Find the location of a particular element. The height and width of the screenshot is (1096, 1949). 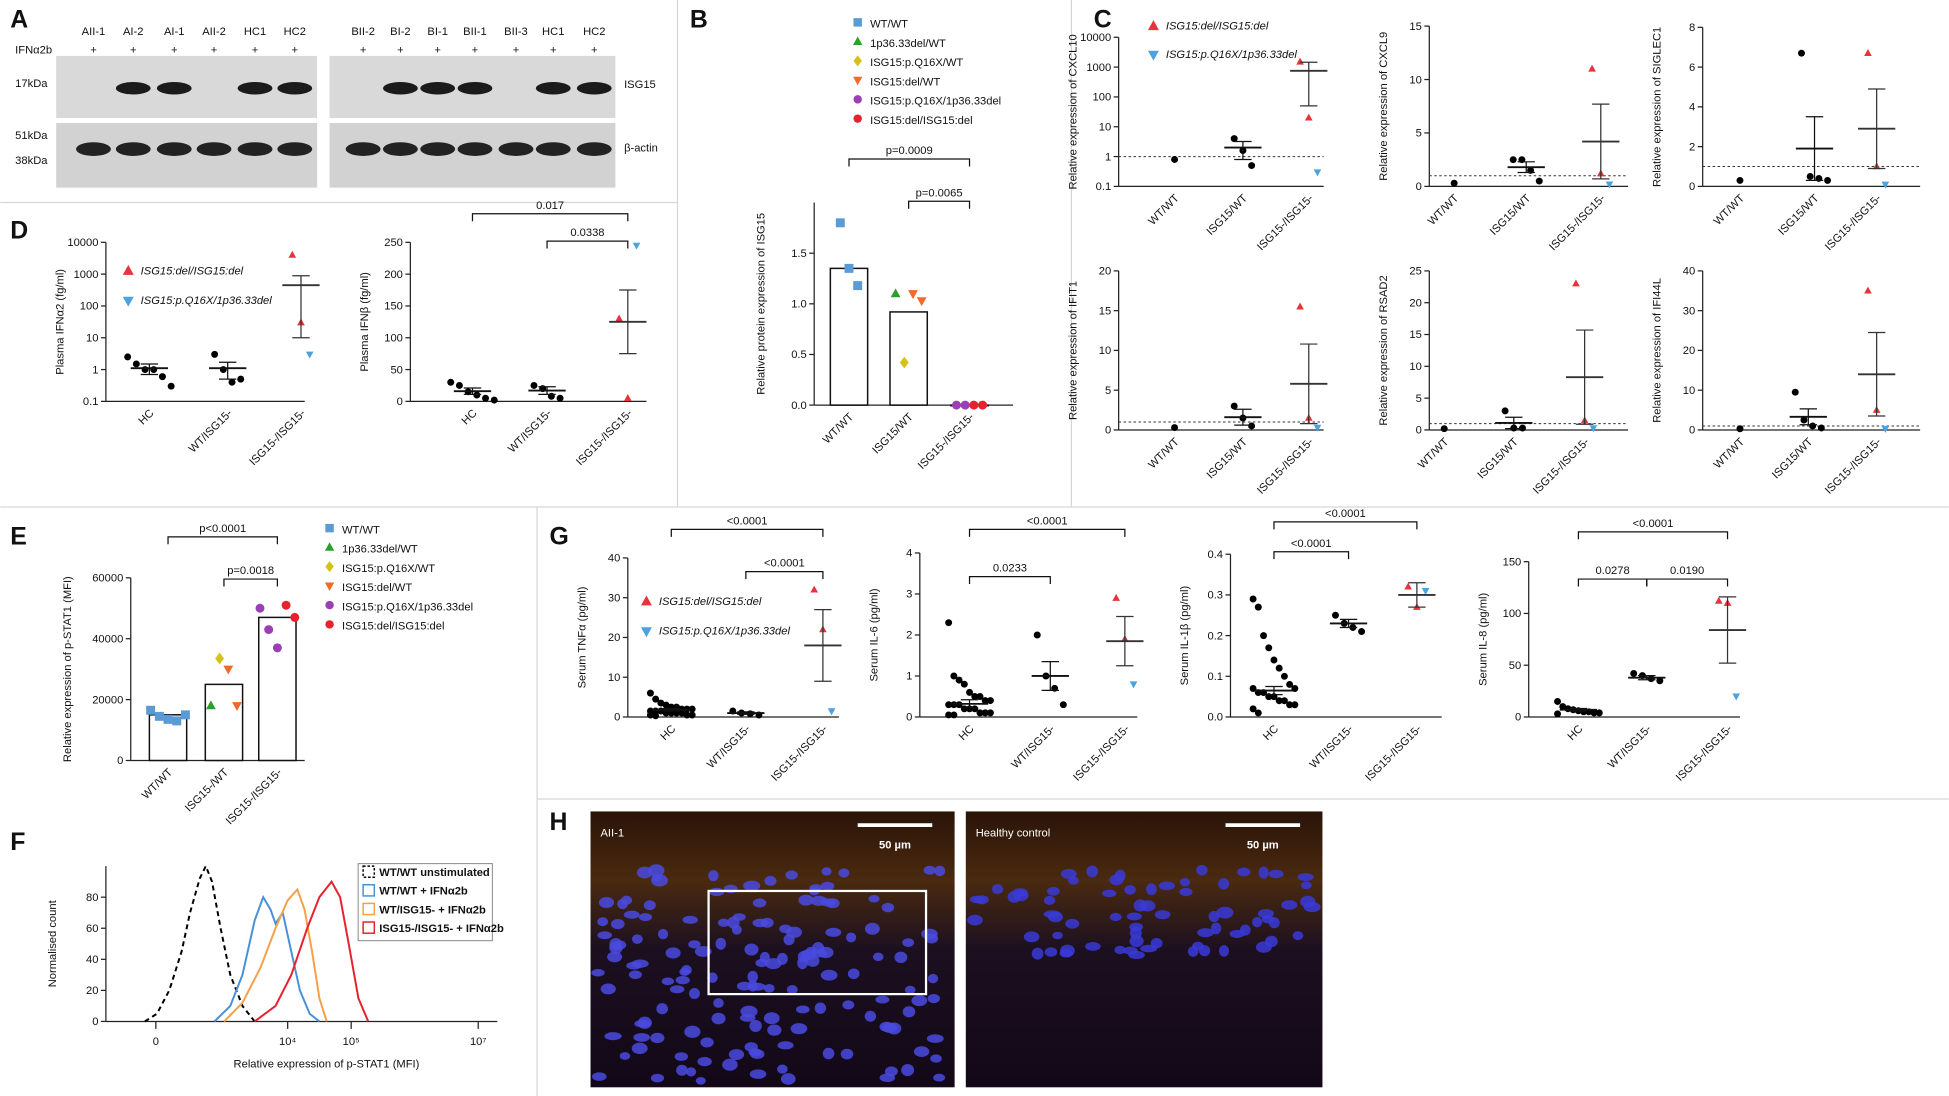

protein-label: β-actin is located at coordinates (641, 149).